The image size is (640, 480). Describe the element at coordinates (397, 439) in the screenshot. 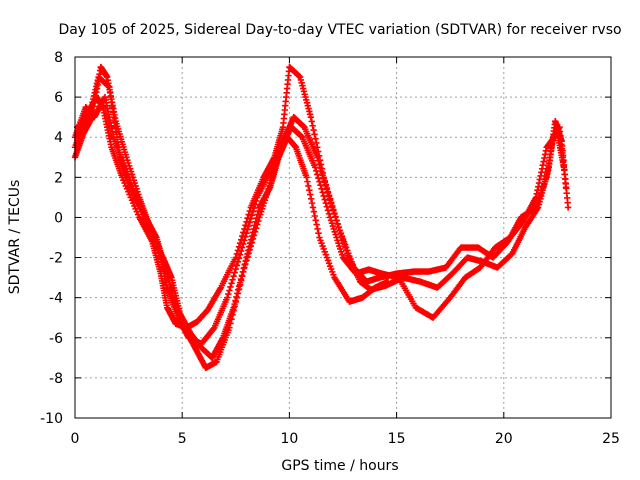

I see `x-tick-label: 15` at that location.